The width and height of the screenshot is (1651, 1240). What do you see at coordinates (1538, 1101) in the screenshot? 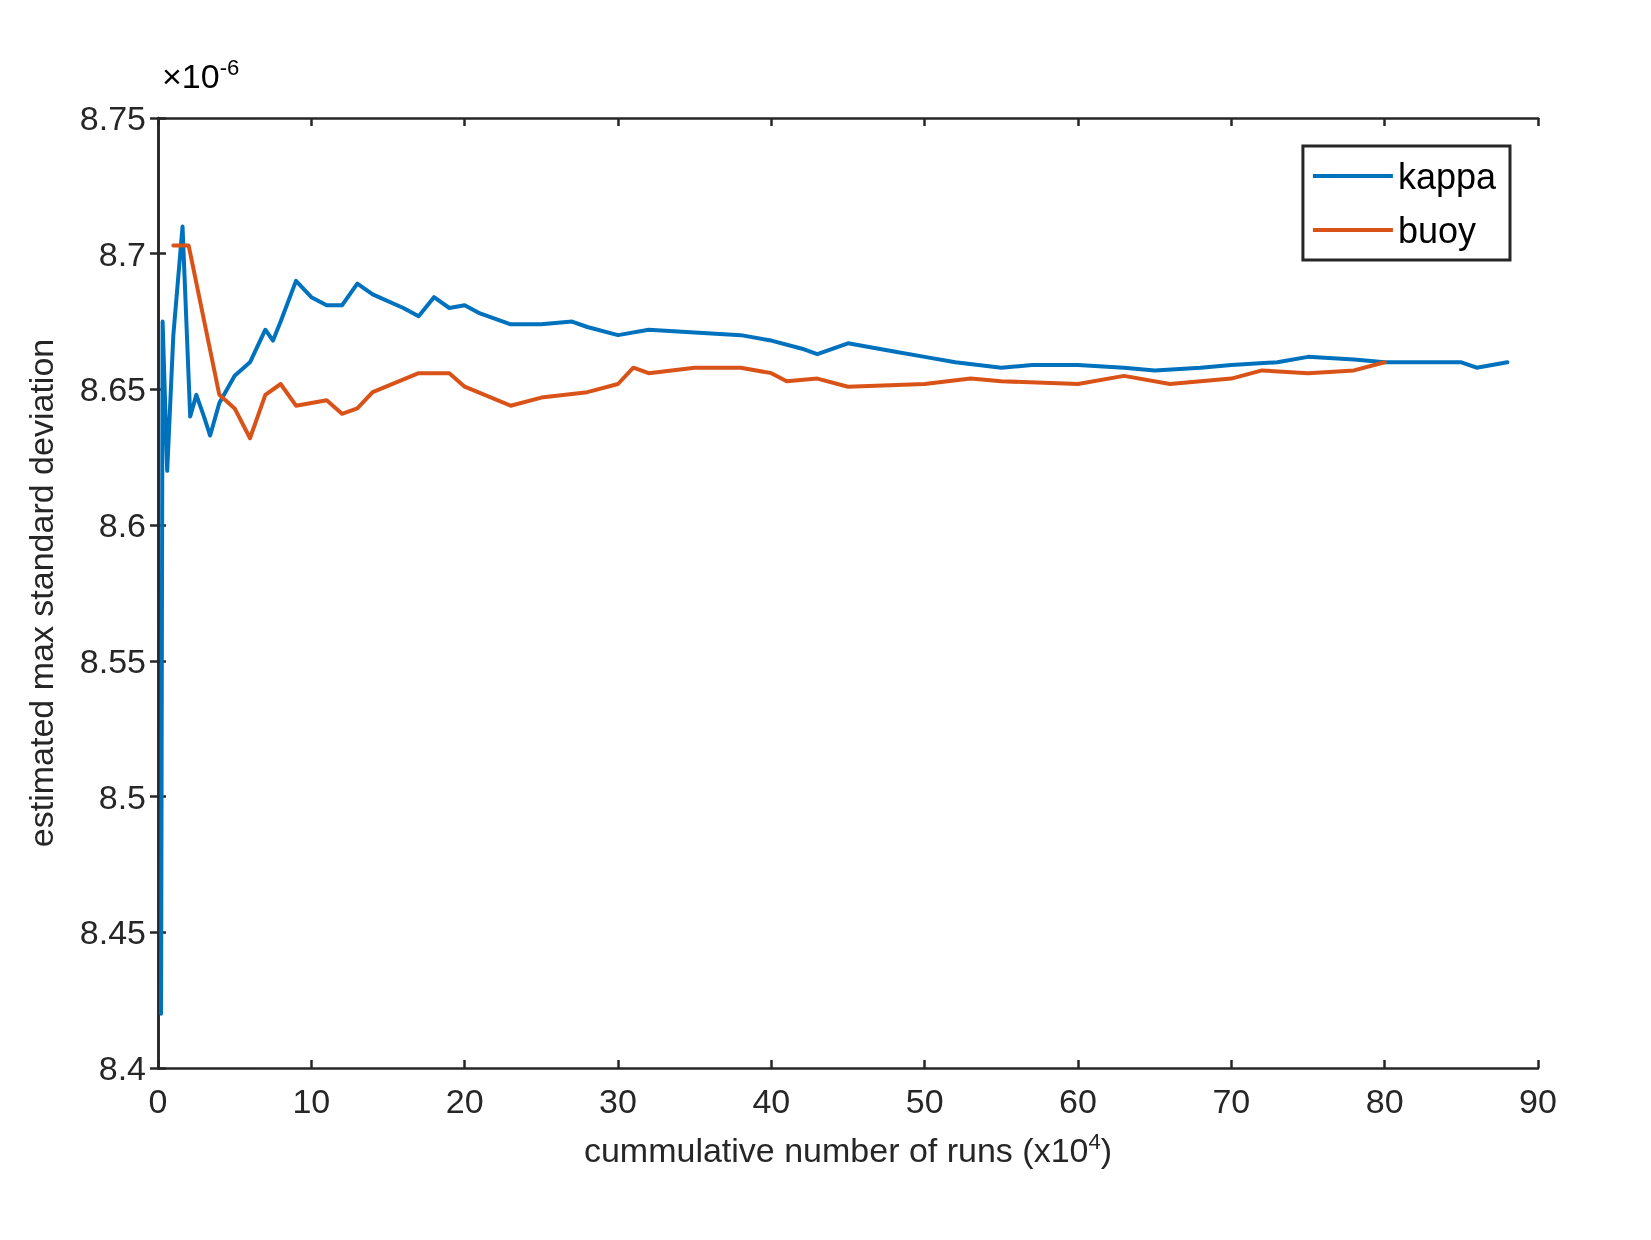
I see `x-tick-label: 90` at bounding box center [1538, 1101].